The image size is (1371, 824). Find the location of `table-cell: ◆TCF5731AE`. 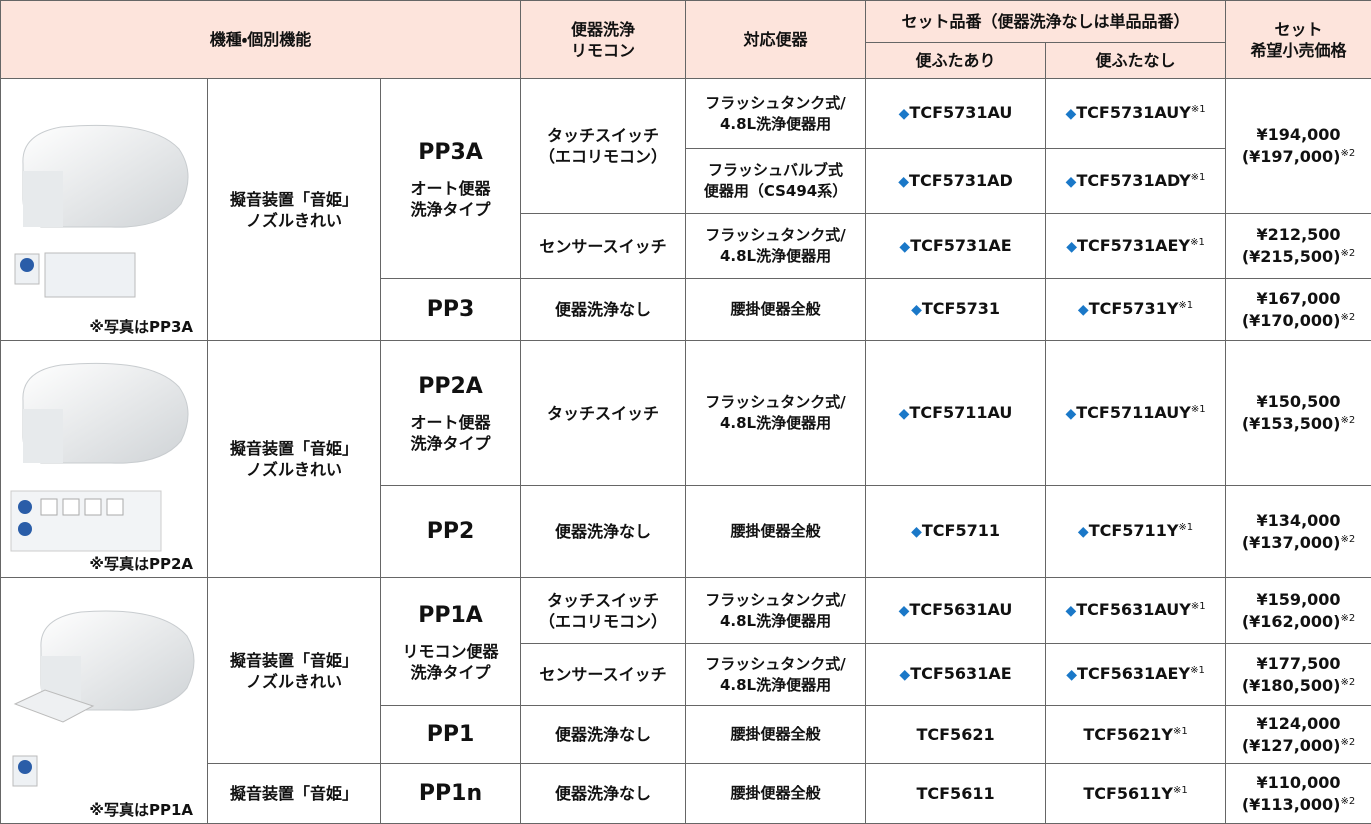

table-cell: ◆TCF5731AE is located at coordinates (956, 246).